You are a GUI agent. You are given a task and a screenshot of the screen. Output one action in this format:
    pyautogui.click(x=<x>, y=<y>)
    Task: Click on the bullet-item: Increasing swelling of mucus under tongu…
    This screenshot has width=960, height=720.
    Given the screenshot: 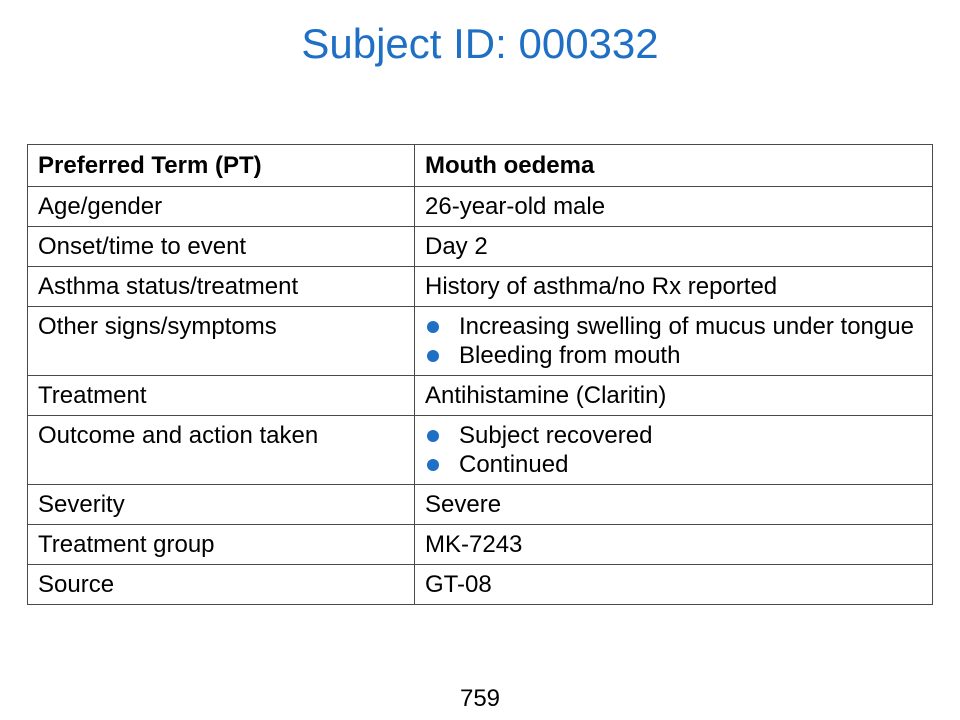 What is the action you would take?
    pyautogui.click(x=673, y=326)
    